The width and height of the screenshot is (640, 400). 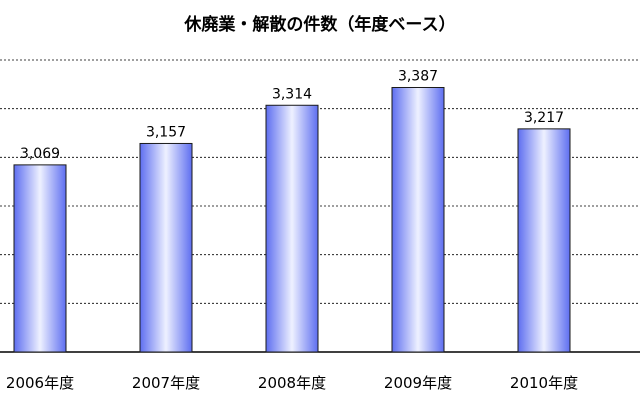 I want to click on data-label: 3,069, so click(x=40, y=154).